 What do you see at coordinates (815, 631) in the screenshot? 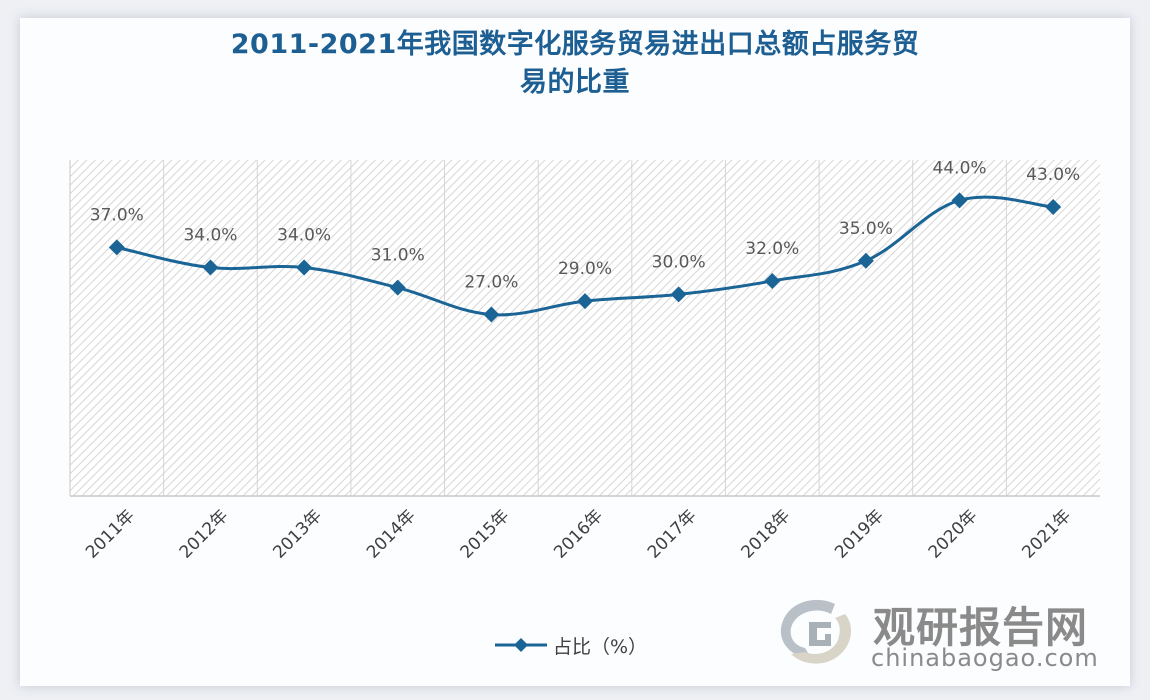
I see `watermark-logo-icon` at bounding box center [815, 631].